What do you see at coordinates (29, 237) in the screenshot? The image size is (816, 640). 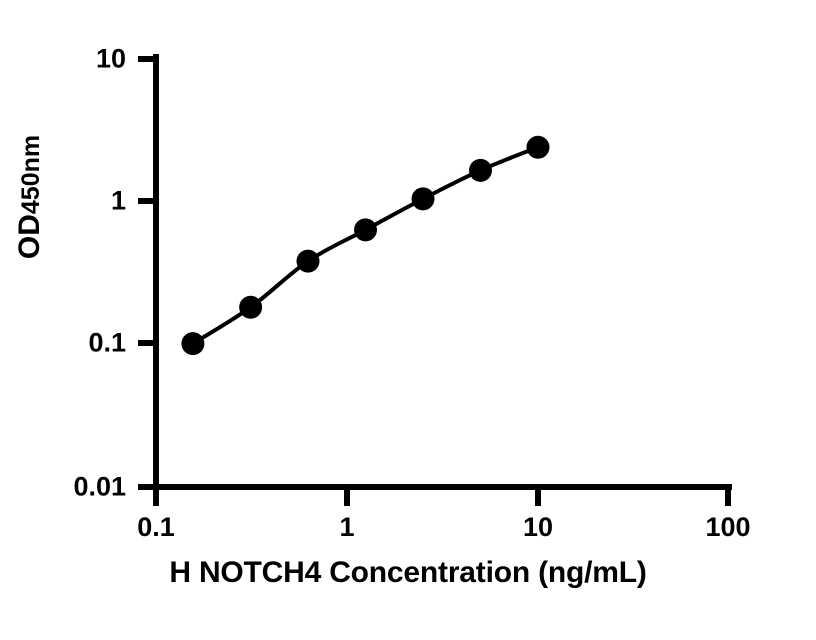 I see `y-axis-title-main: OD` at bounding box center [29, 237].